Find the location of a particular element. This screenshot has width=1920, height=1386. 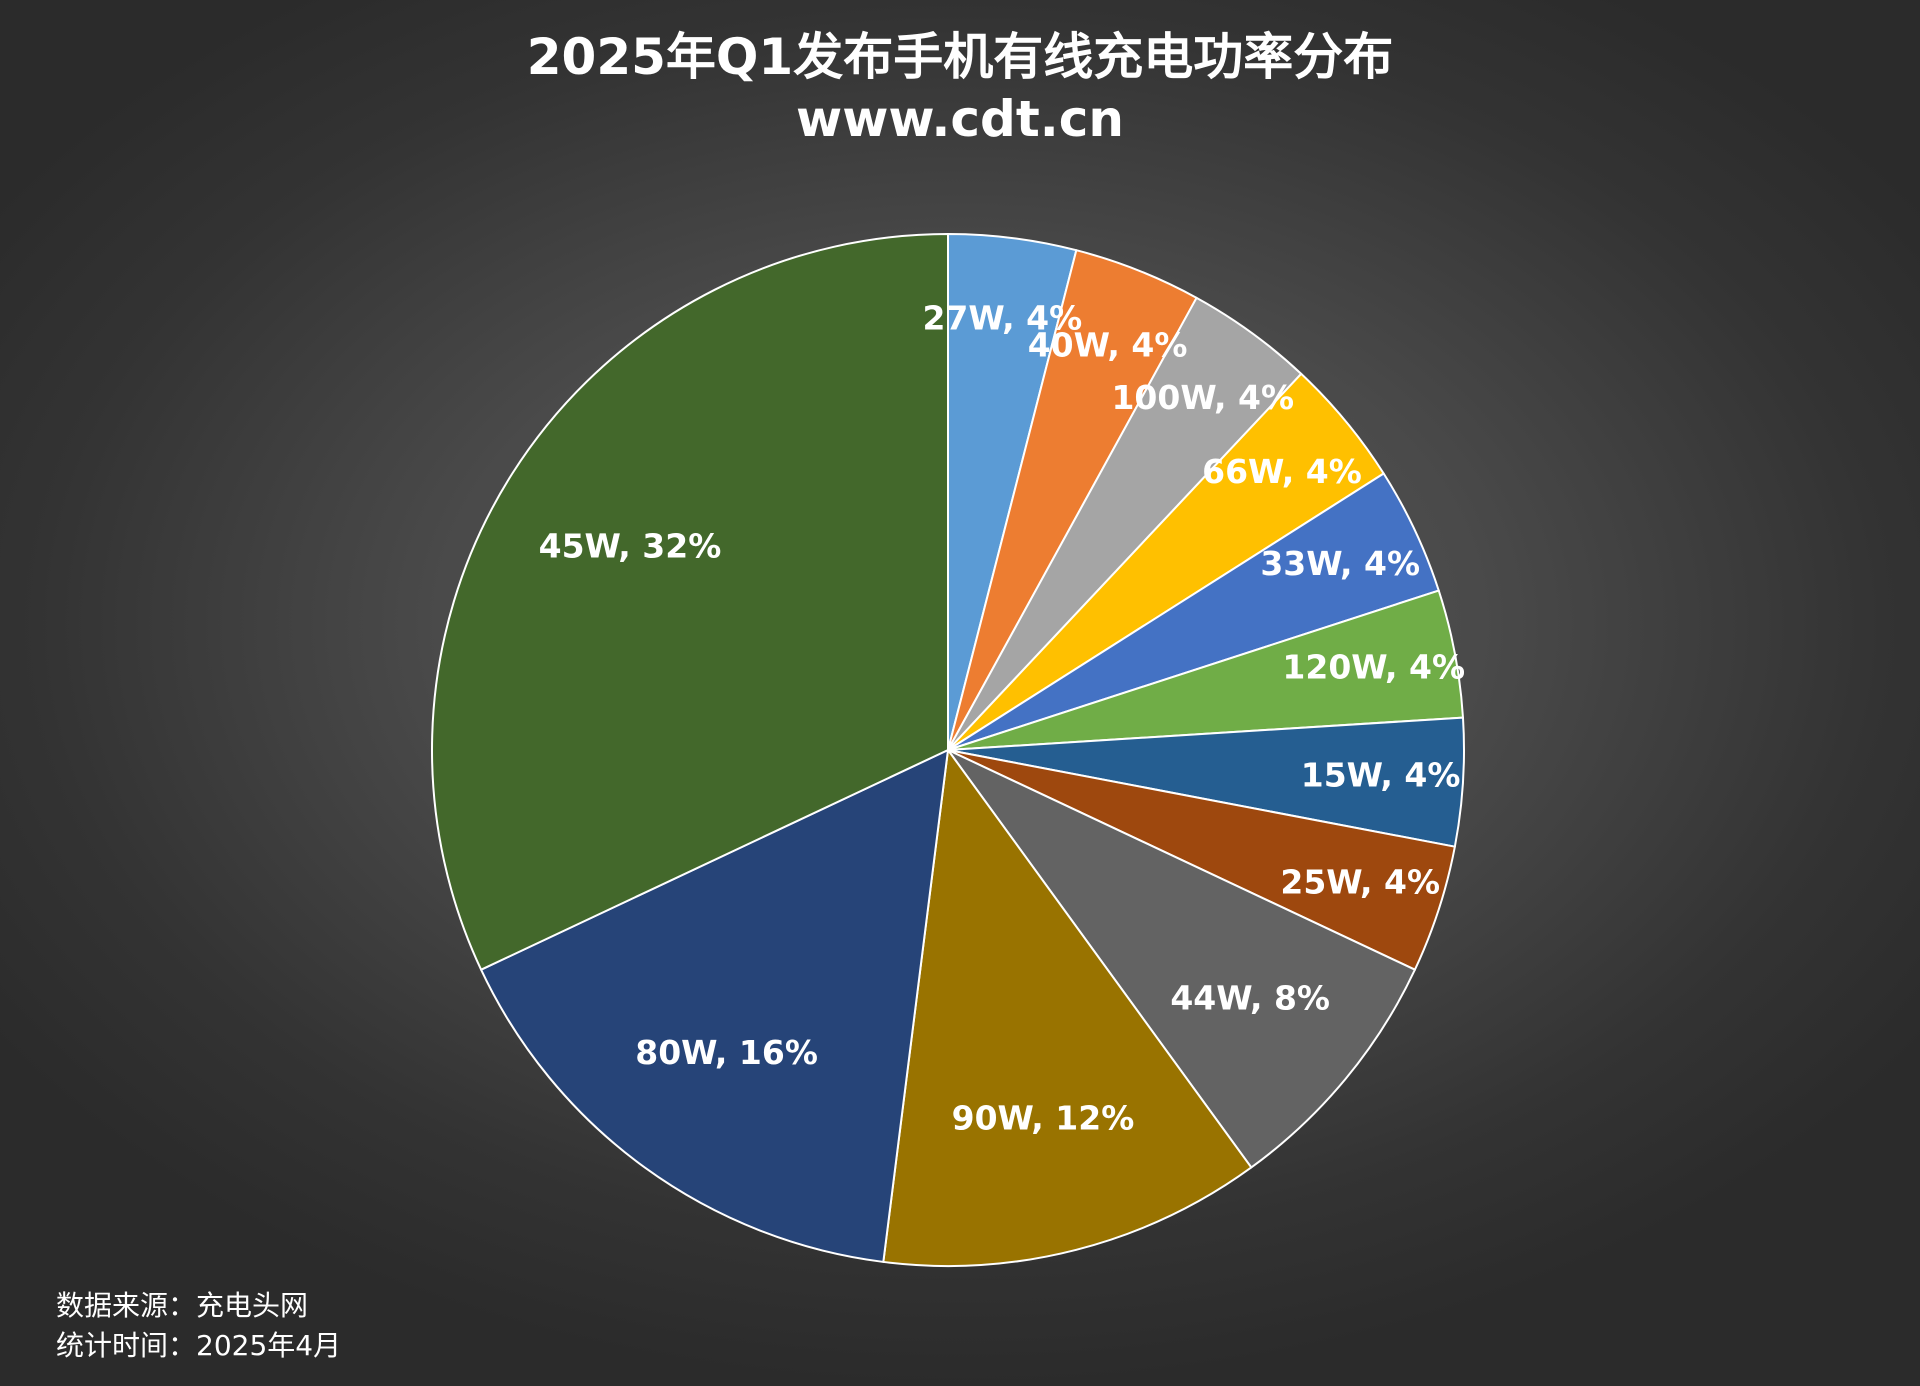

data-label-25w: 25W, 4% is located at coordinates (1360, 881).